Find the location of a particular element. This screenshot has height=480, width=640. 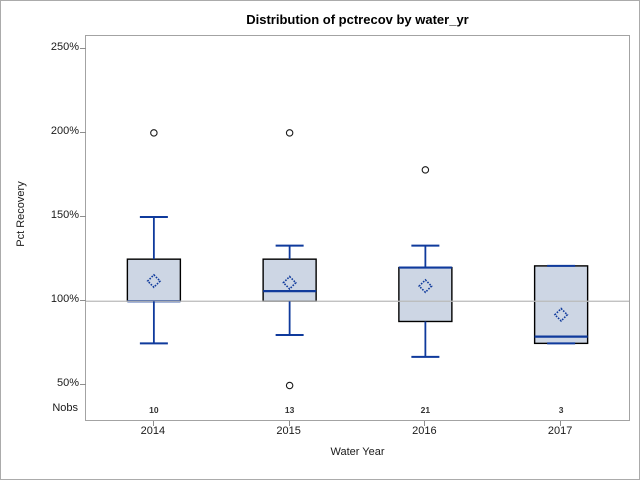

nobs-value-2015: 13 is located at coordinates (290, 410).